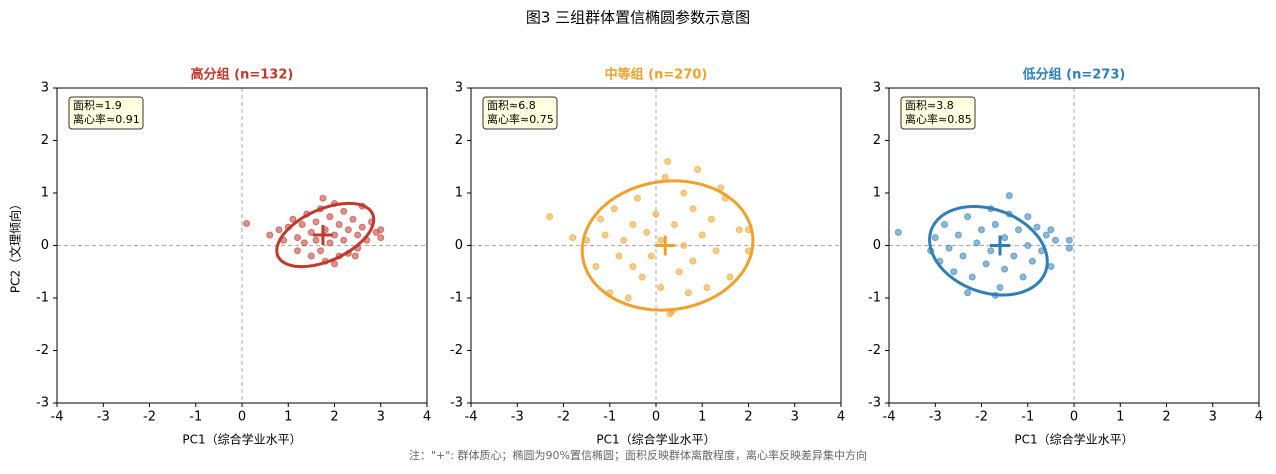 This screenshot has height=474, width=1276. I want to click on annotation-text: 面积≈6.8, so click(511, 105).